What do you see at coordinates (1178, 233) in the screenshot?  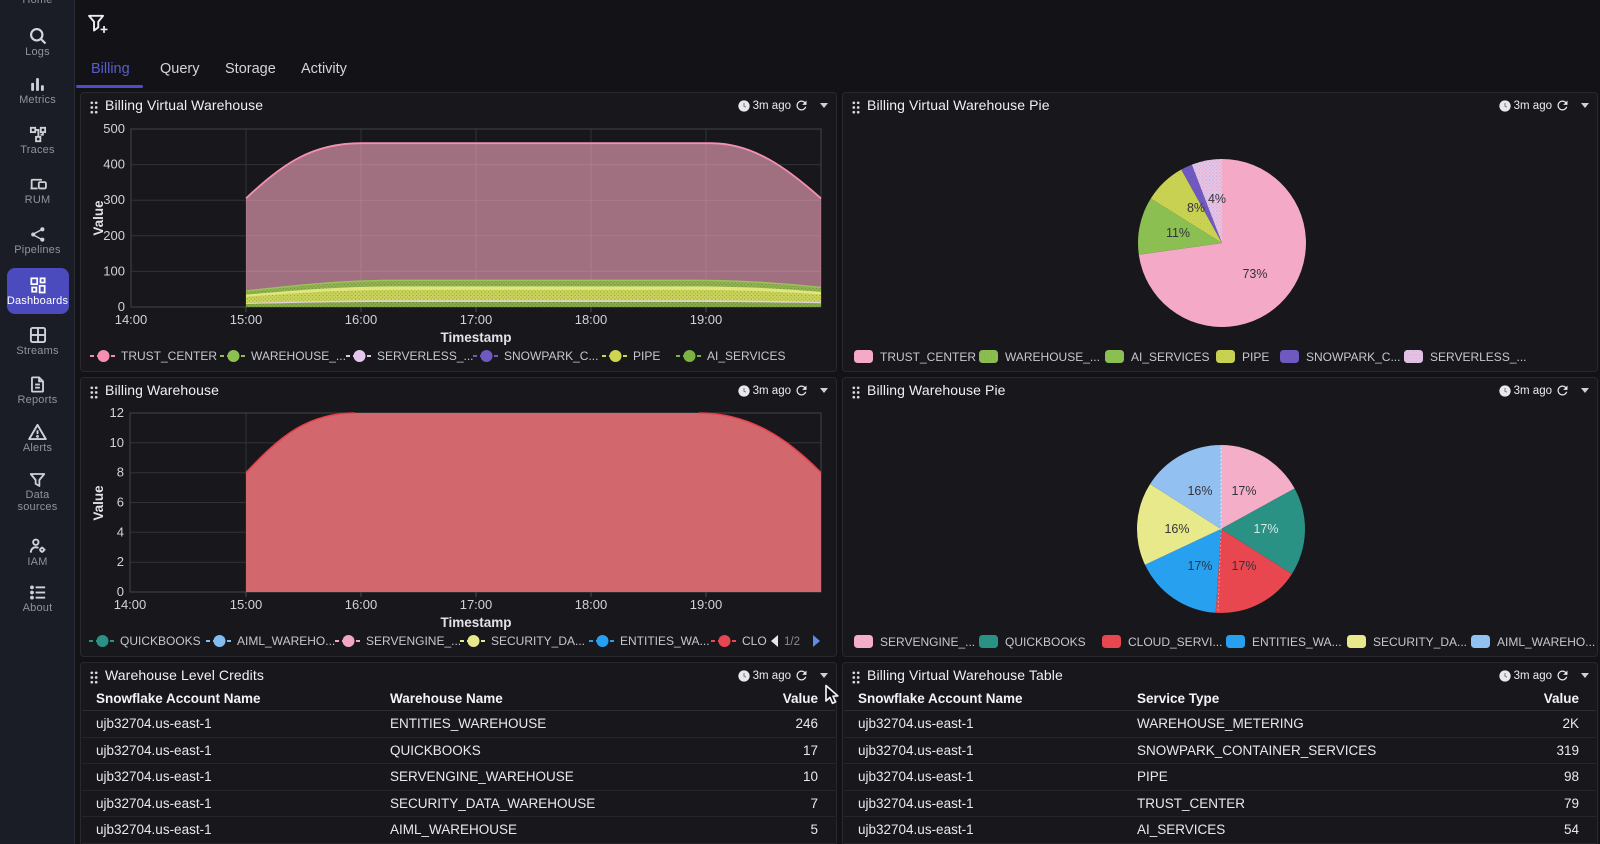 I see `svg-text: 11%` at bounding box center [1178, 233].